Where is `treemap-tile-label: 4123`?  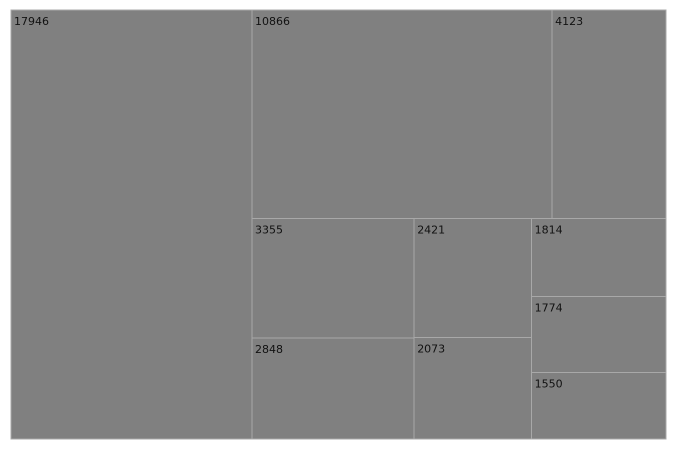
treemap-tile-label: 4123 is located at coordinates (569, 21).